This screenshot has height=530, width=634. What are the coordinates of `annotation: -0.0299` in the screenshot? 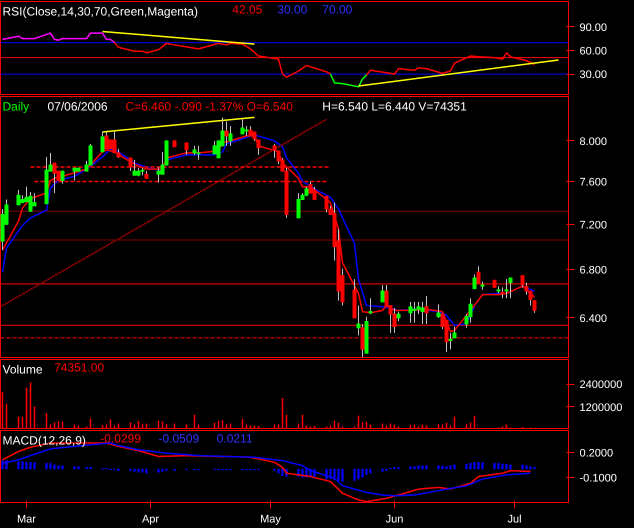 It's located at (121, 439).